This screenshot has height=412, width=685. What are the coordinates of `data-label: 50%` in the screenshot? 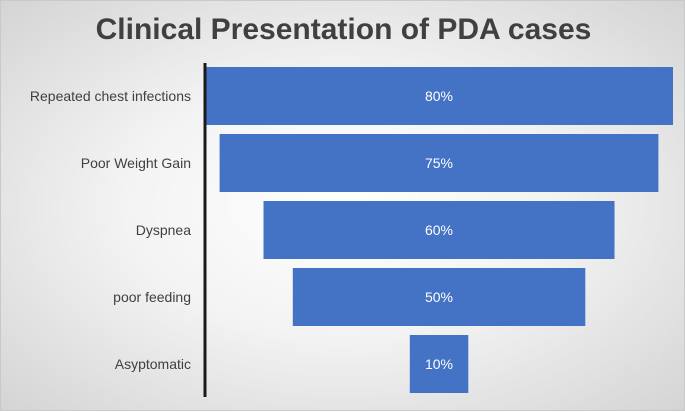 It's located at (439, 297).